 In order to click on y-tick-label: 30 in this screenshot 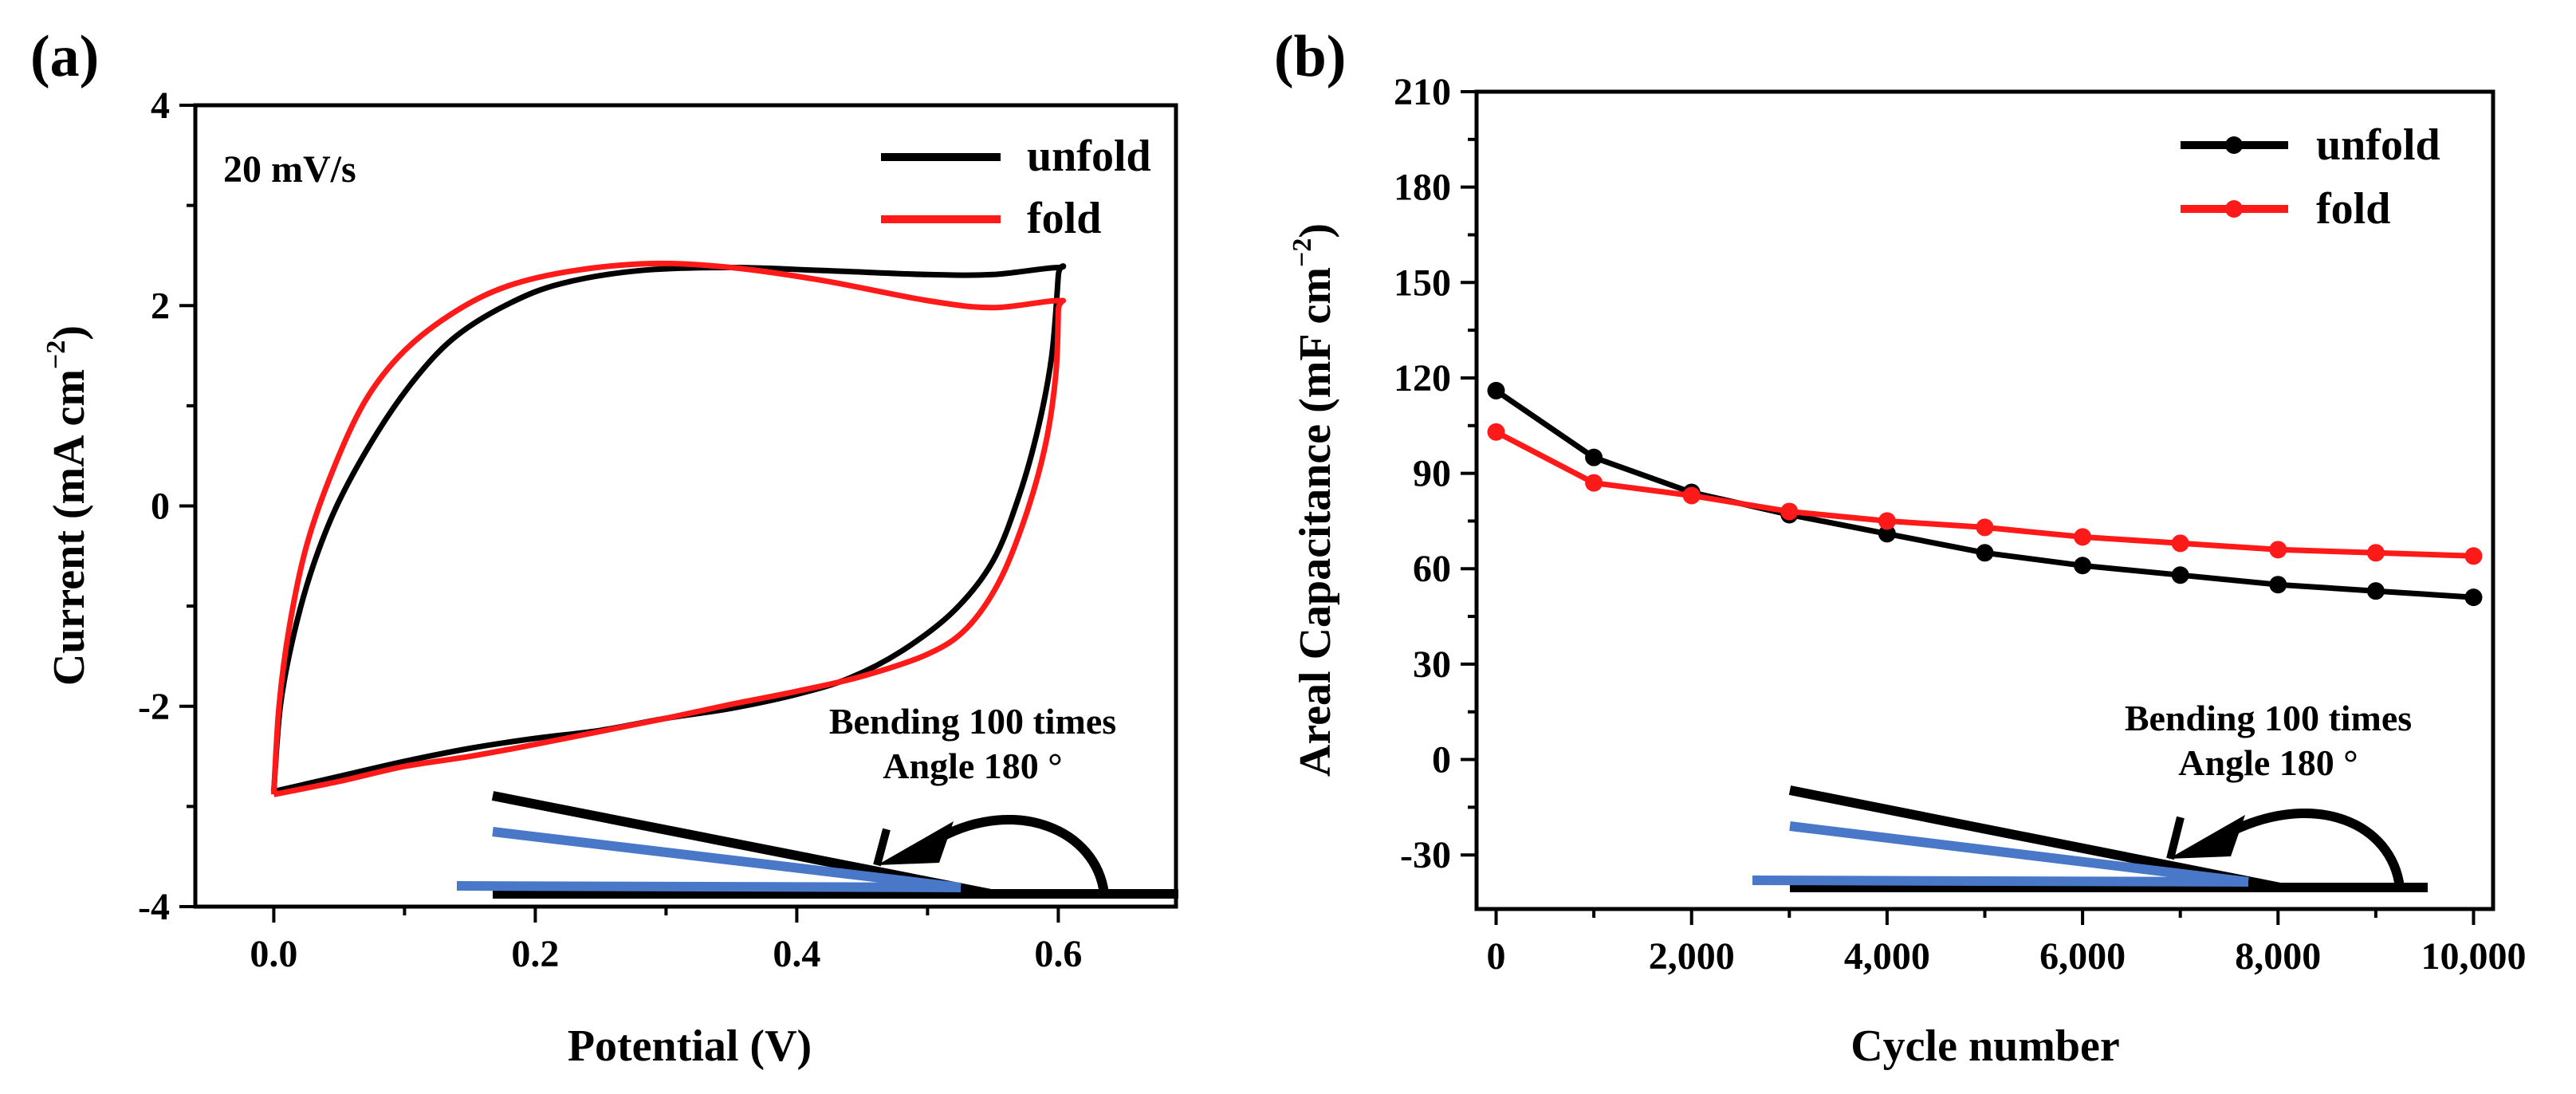, I will do `click(1432, 665)`.